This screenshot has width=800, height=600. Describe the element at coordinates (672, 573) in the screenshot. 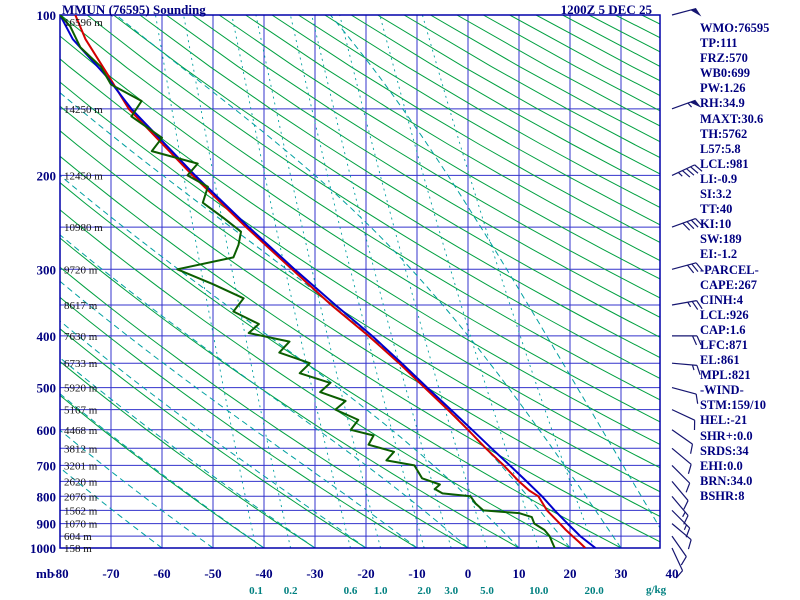

I see `temperature-tick-label: 40` at that location.